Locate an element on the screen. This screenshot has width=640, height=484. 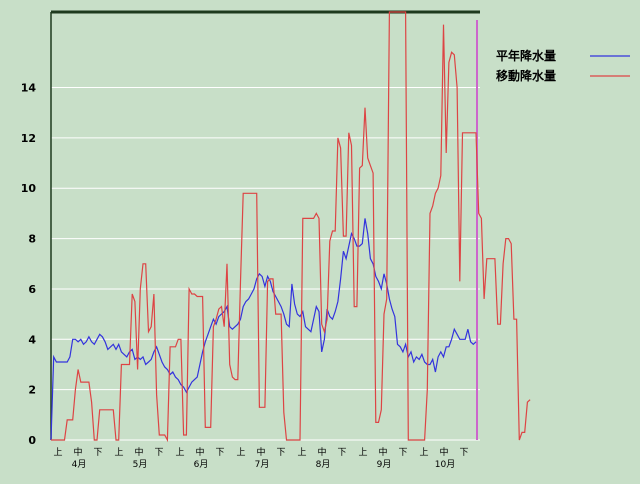
month-label: 6月 is located at coordinates (201, 464).